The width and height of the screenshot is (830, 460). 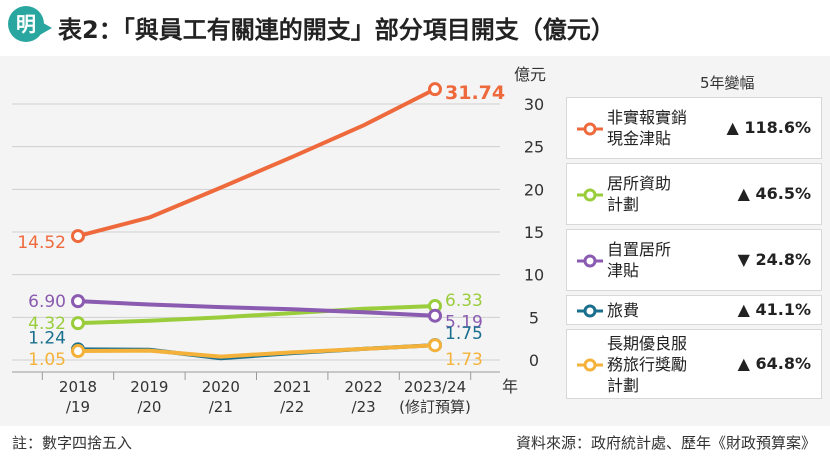 What do you see at coordinates (47, 302) in the screenshot?
I see `start-data-label: 6.90` at bounding box center [47, 302].